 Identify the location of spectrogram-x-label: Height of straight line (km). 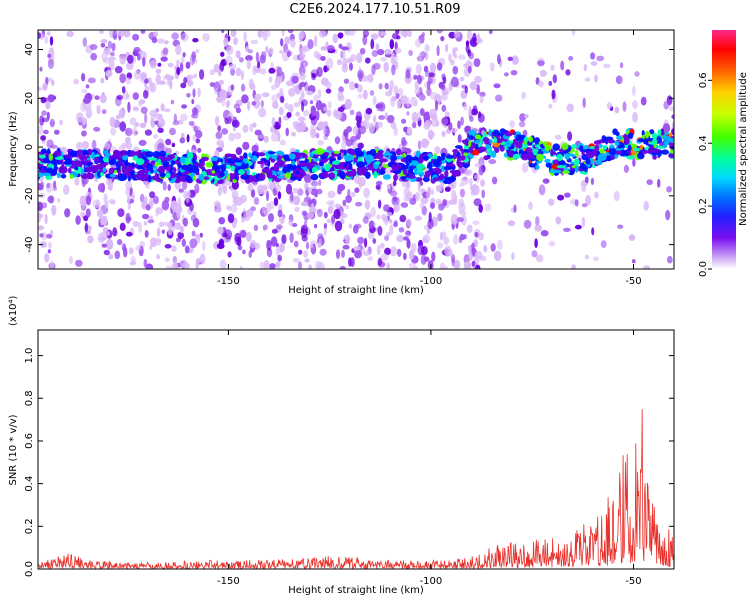
(356, 290).